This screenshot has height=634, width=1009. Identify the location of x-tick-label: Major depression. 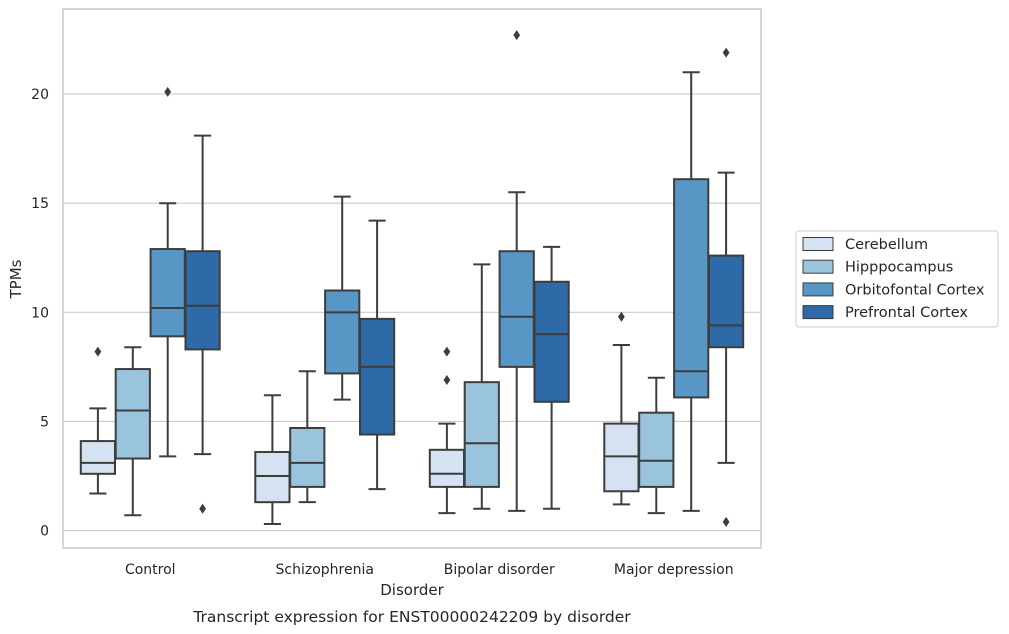
(674, 570).